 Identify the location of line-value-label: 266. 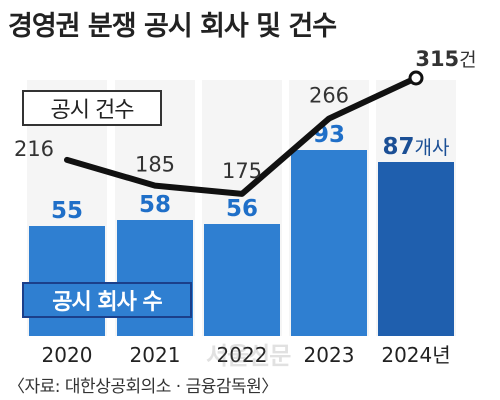
(329, 96).